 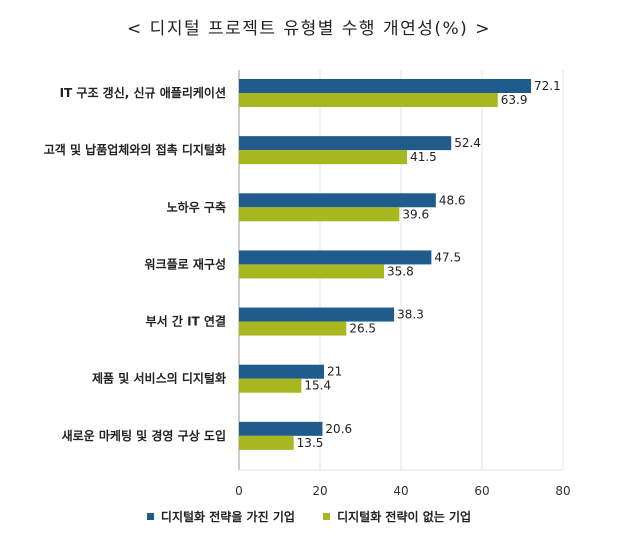 I want to click on category-label-1: 고객 및 납품업체와의 접촉 디지털화, so click(x=135, y=149).